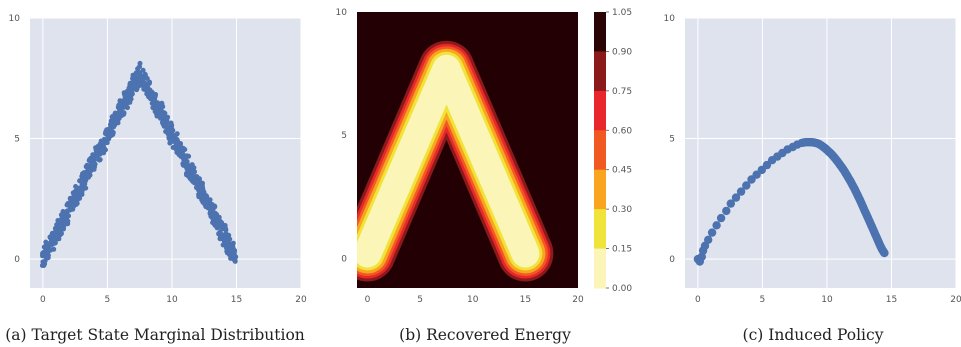 This screenshot has width=961, height=347. Describe the element at coordinates (455, 161) in the screenshot. I see `energy-contours` at that location.